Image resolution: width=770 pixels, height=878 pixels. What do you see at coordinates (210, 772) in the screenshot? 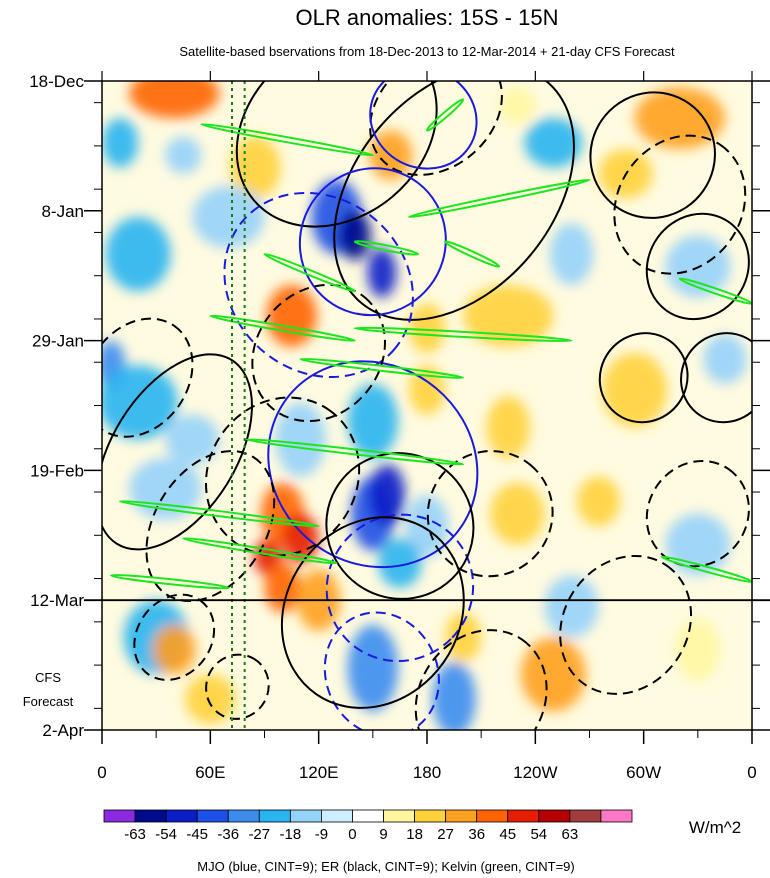
I see `x-tick-label: 60E` at bounding box center [210, 772].